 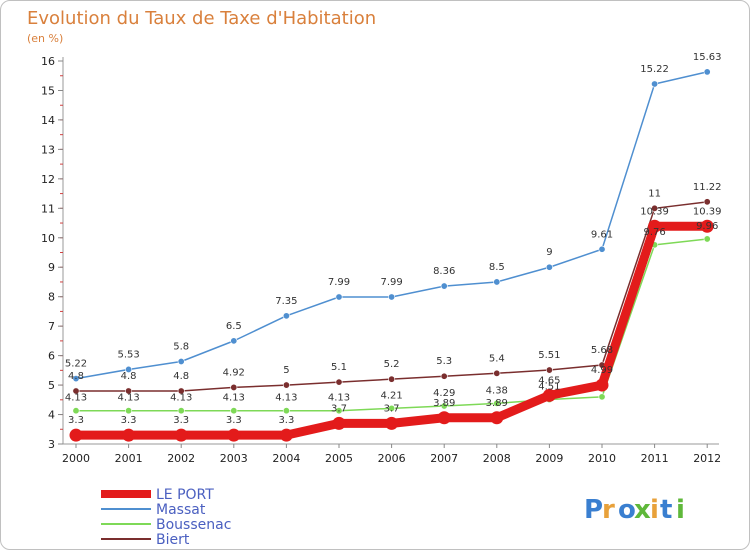 I want to click on x-tick-label: 2011, so click(x=655, y=458).